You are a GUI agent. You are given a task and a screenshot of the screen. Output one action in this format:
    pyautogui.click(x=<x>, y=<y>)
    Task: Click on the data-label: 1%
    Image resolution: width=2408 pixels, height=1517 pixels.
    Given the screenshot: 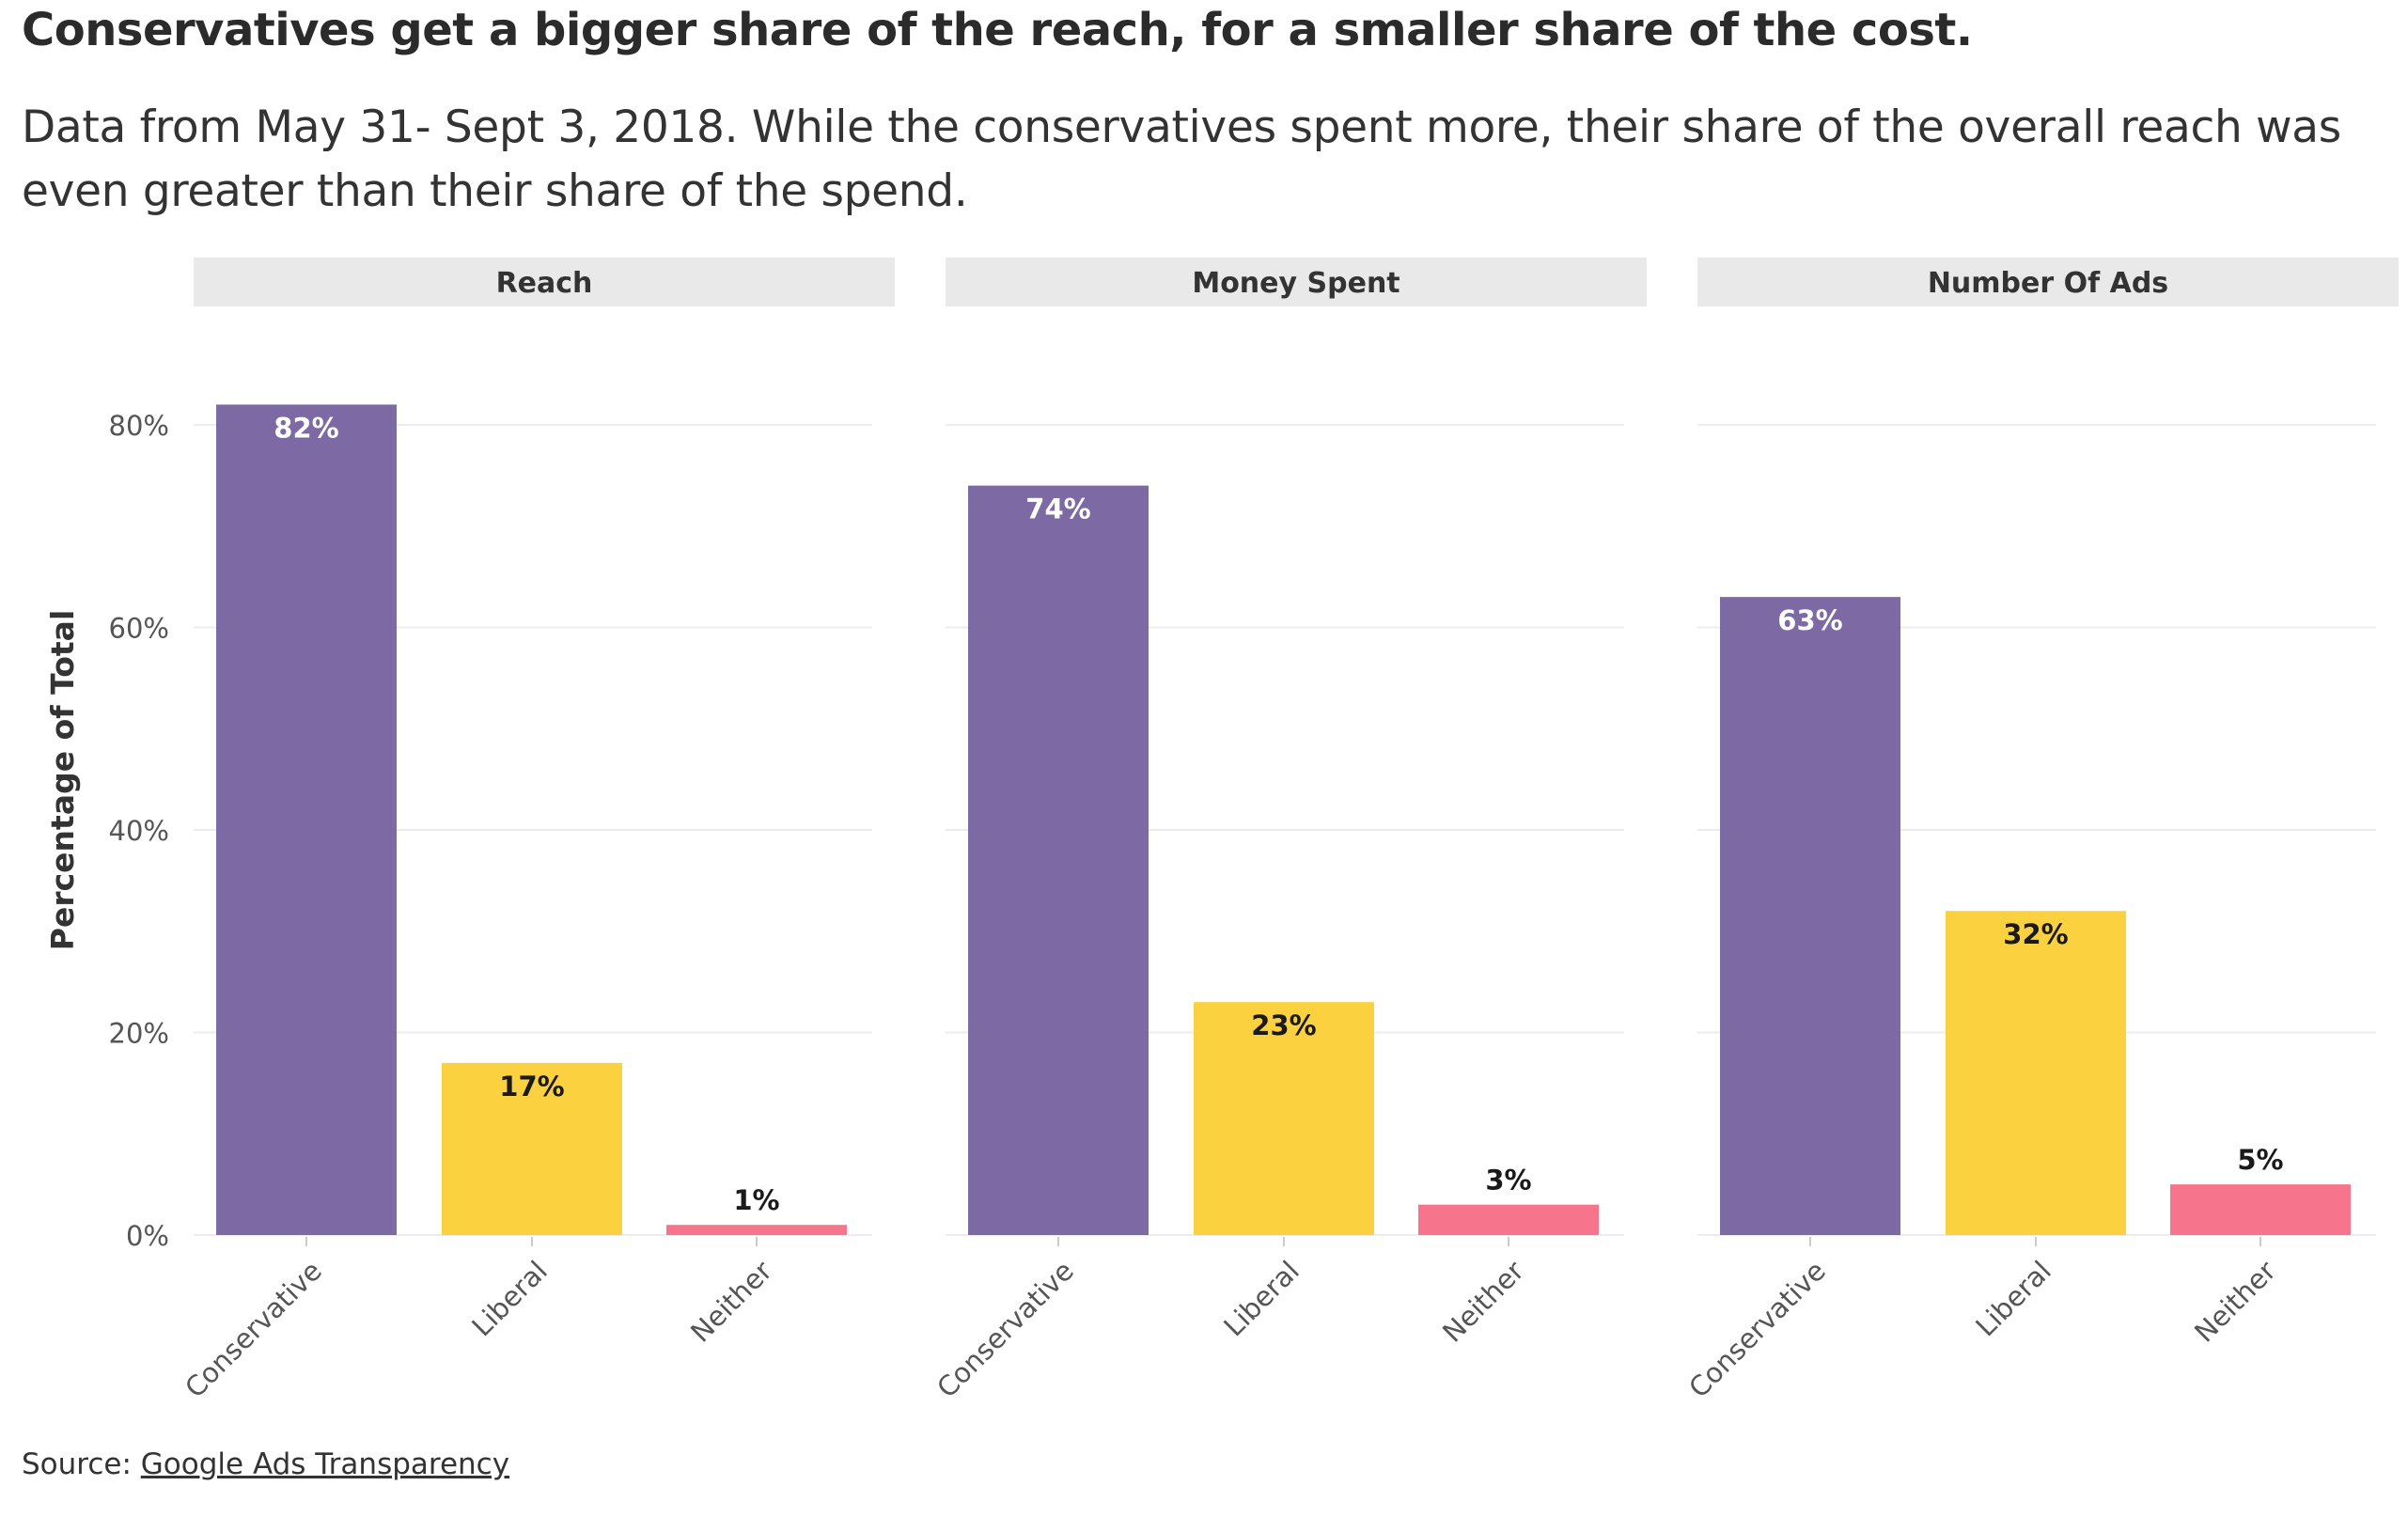 What is the action you would take?
    pyautogui.click(x=756, y=1200)
    